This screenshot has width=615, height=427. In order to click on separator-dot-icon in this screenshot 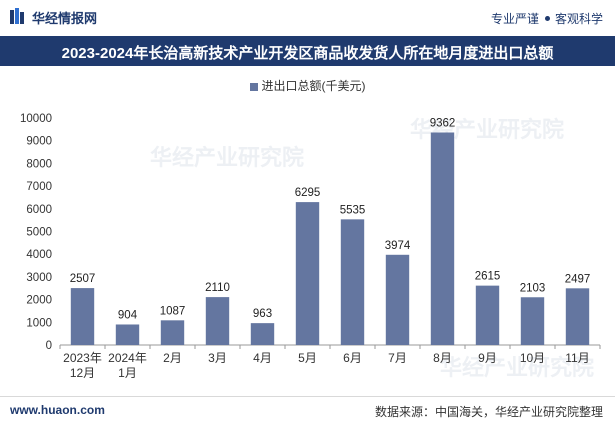, I will do `click(547, 19)`.